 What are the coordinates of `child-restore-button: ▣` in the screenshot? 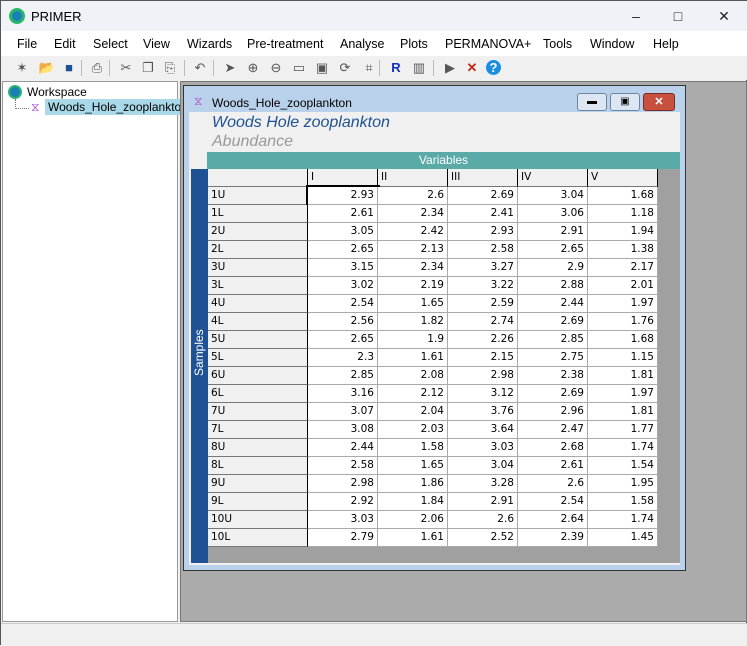 It's located at (625, 102).